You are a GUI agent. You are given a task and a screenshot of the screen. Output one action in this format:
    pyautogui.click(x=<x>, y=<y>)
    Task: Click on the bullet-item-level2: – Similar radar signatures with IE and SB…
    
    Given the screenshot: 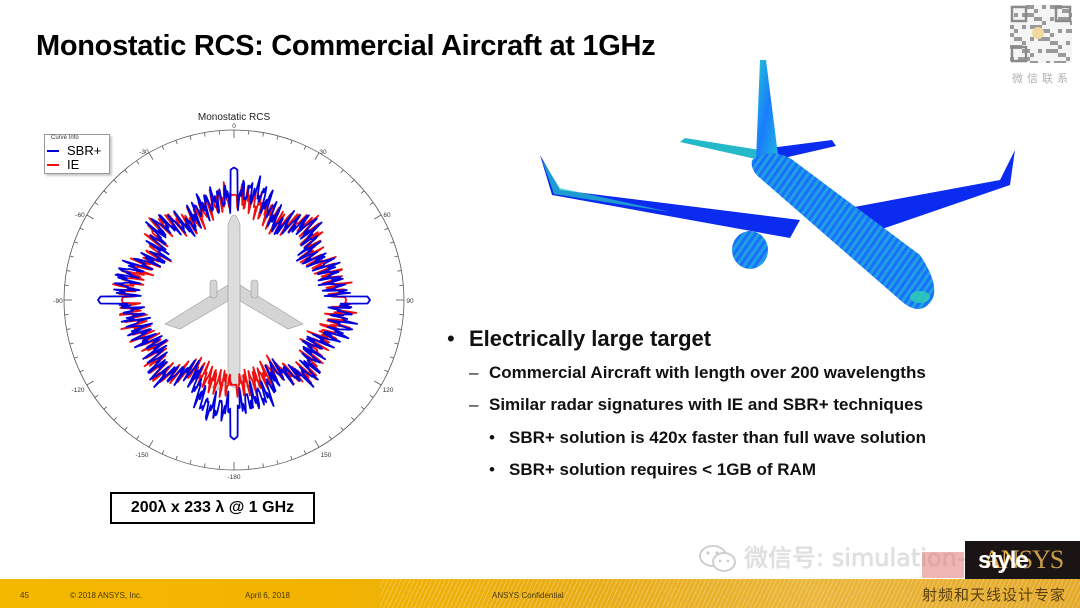 What is the action you would take?
    pyautogui.click(x=696, y=405)
    